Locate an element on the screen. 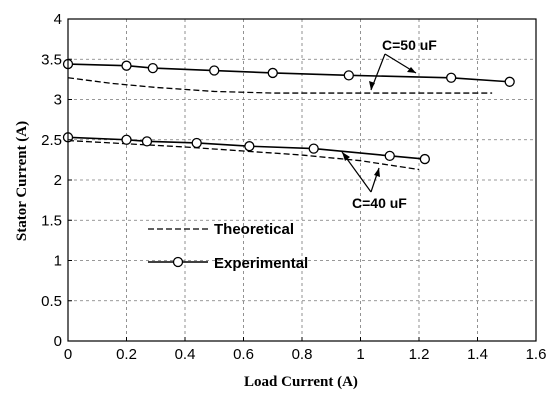  x-tick-label: 0.2 is located at coordinates (126, 354).